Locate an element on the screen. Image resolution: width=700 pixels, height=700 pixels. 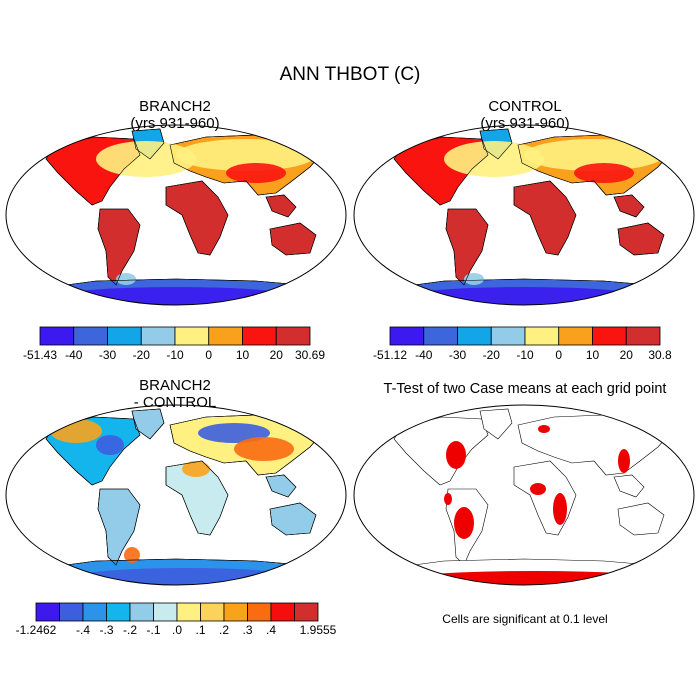
land-namerica is located at coordinates (441, 451).